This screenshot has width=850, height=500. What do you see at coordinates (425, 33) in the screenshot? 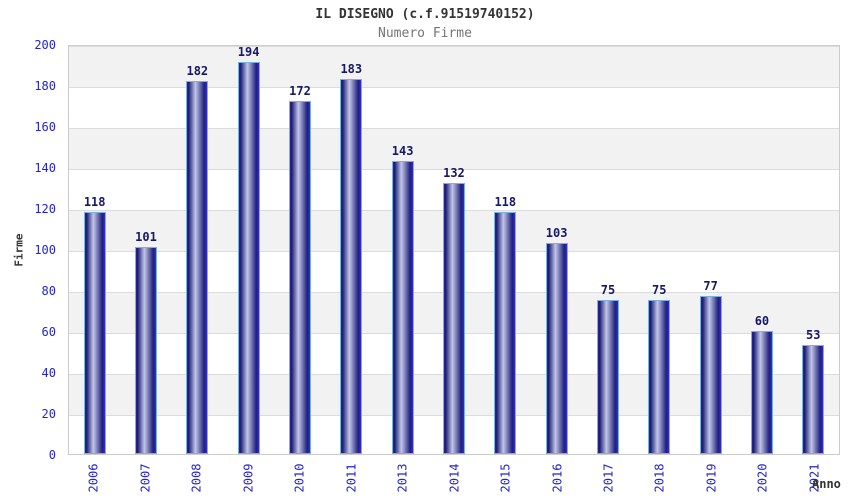
I see `chart-subtitle: Numero Firme` at bounding box center [425, 33].